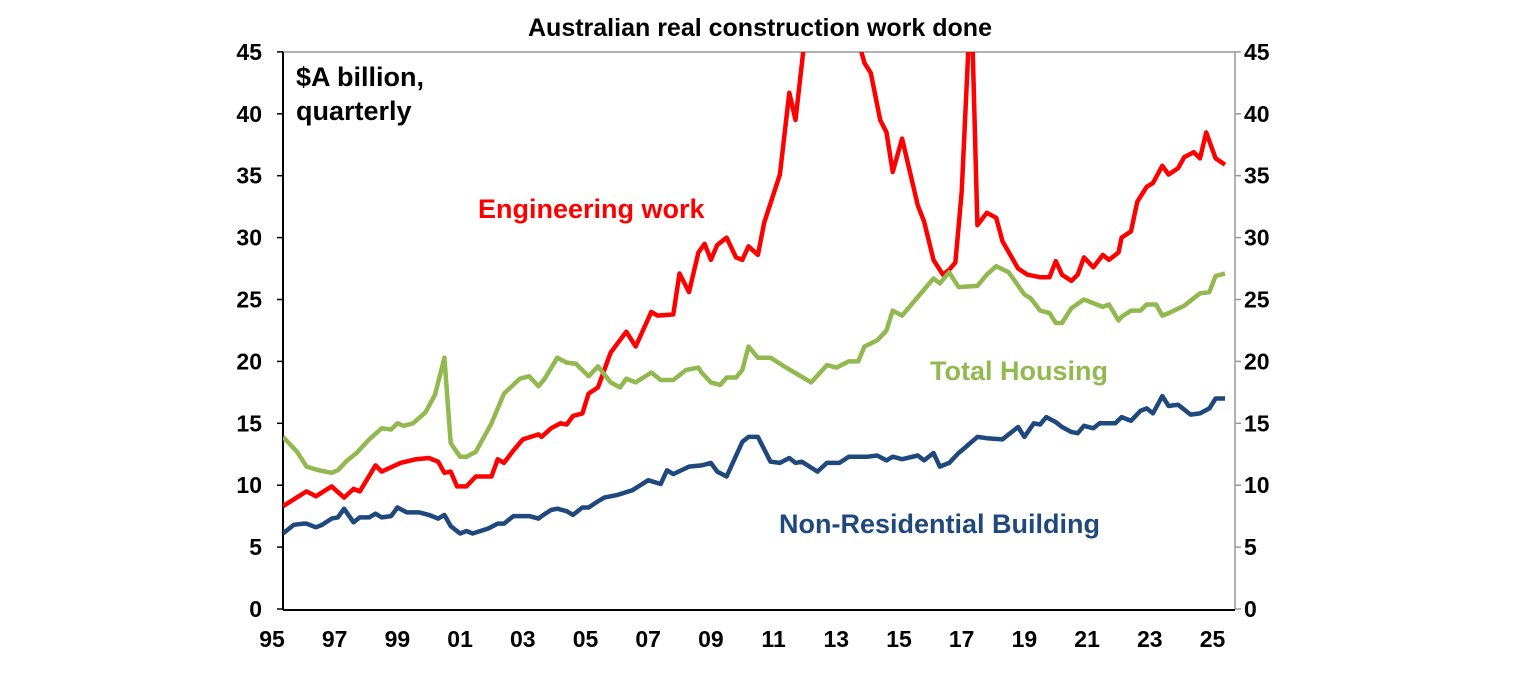  What do you see at coordinates (1019, 371) in the screenshot?
I see `series-label-housing: Total Housing` at bounding box center [1019, 371].